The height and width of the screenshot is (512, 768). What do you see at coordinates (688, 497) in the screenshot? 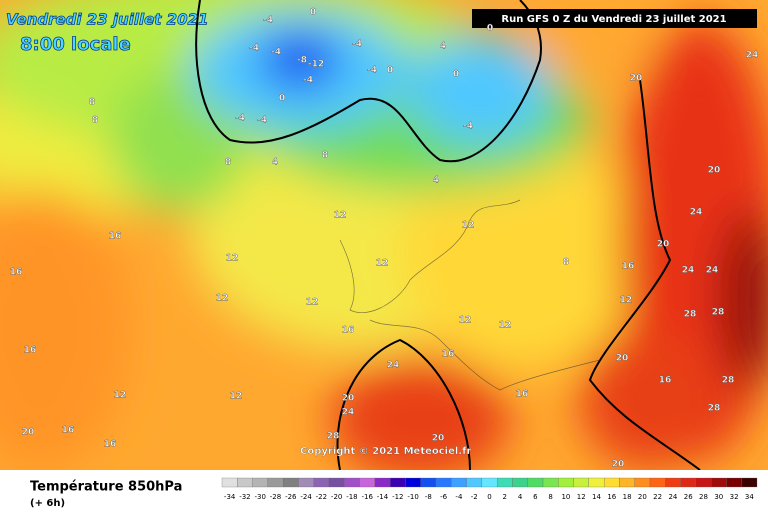
I see `colorbar-label: 26` at bounding box center [688, 497].